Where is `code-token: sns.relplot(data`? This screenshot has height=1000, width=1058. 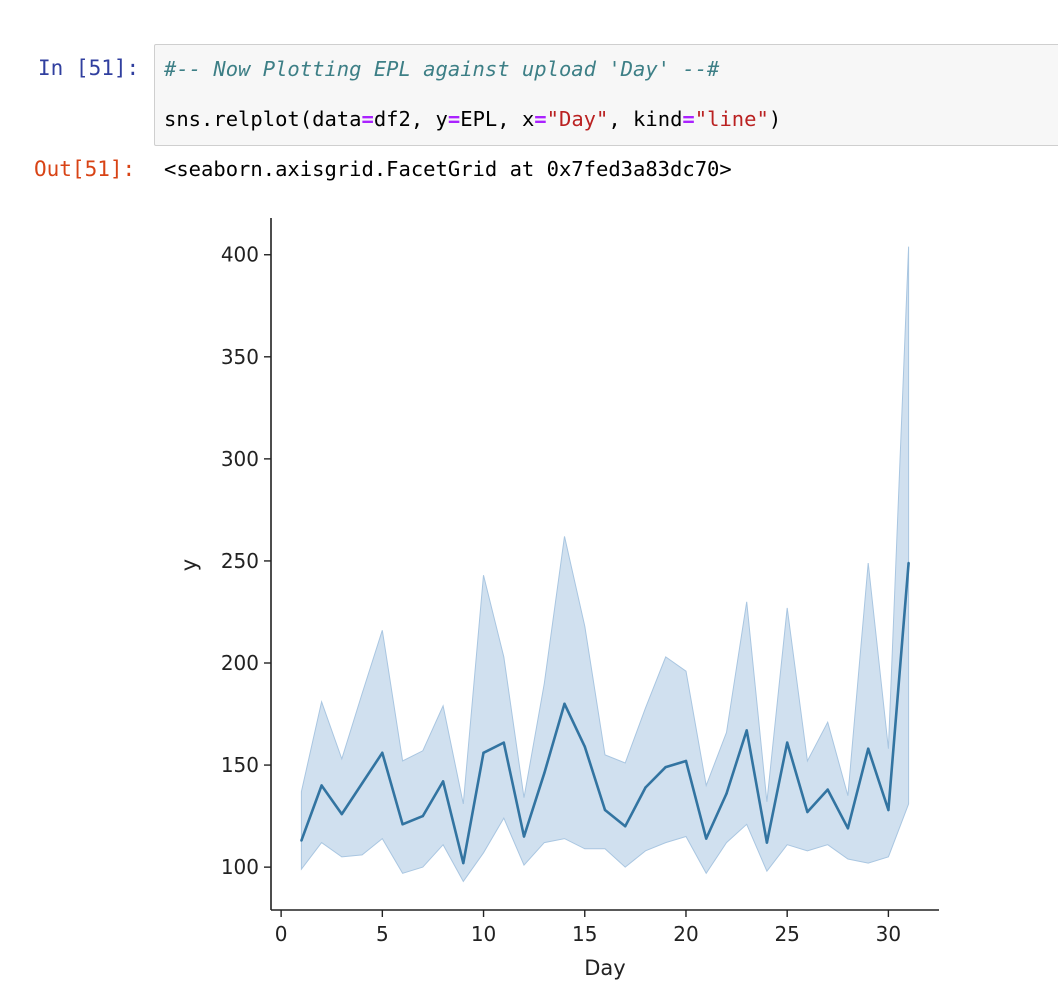 code-token: sns.relplot(data is located at coordinates (263, 119).